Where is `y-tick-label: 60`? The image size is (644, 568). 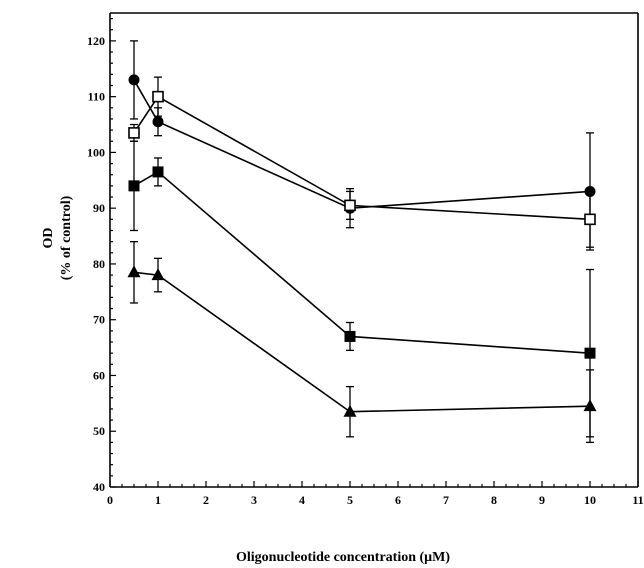 y-tick-label: 60 is located at coordinates (99, 375).